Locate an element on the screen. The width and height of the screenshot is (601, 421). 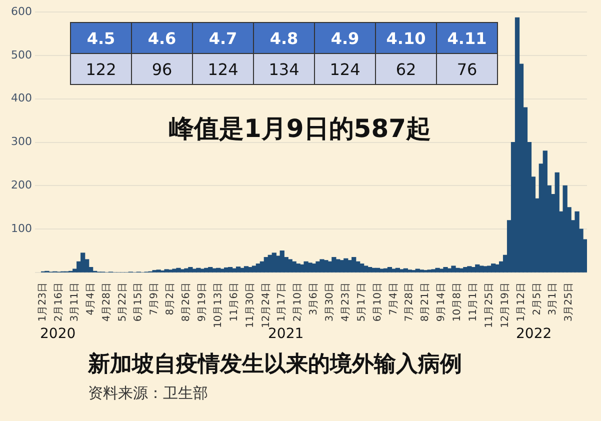
y-tick-label: 100 is located at coordinates (21, 228).